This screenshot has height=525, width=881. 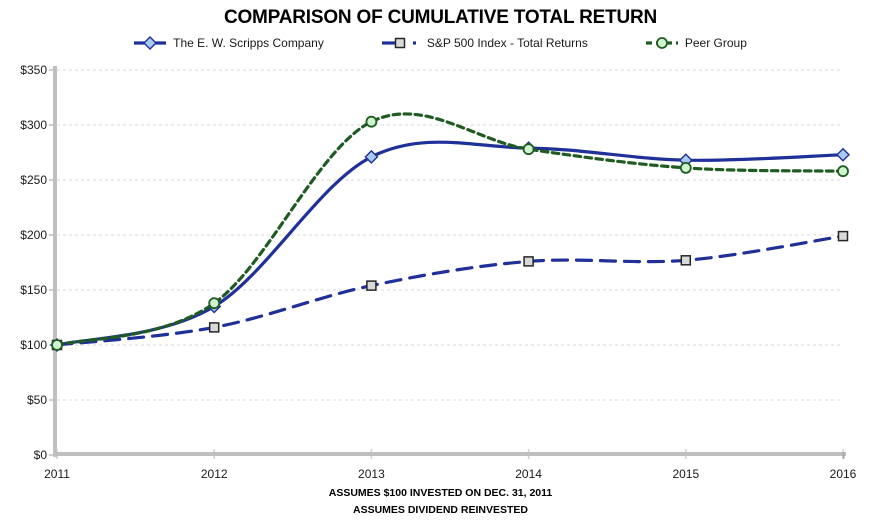 What do you see at coordinates (33, 70) in the screenshot?
I see `svg-text: $350` at bounding box center [33, 70].